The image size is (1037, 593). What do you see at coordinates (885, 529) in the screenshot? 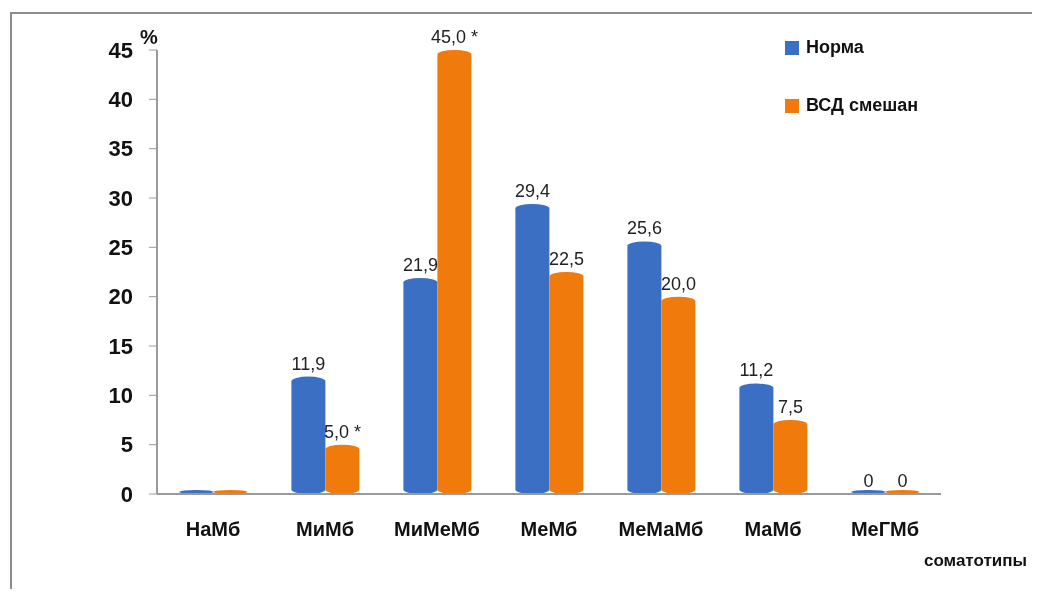
I see `x-tick-label: МеГМб` at bounding box center [885, 529].